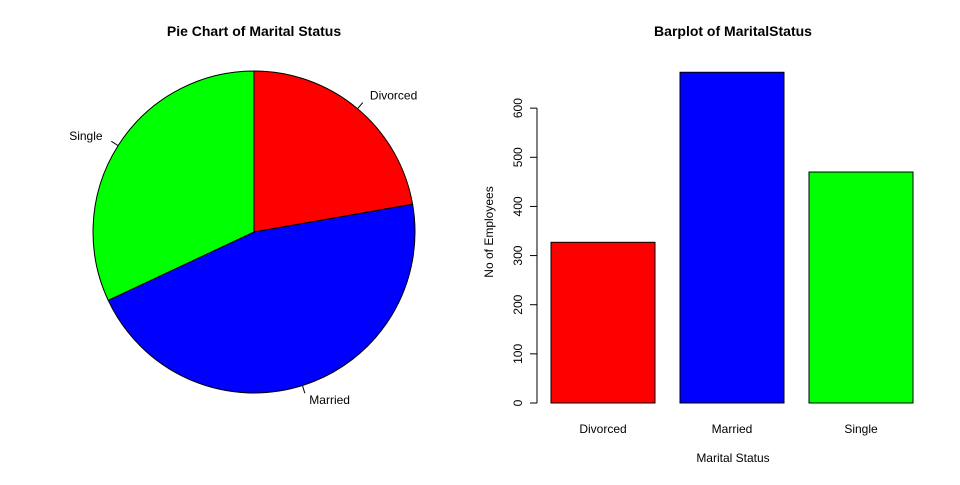  I want to click on y-tick-label-300: 300, so click(518, 255).